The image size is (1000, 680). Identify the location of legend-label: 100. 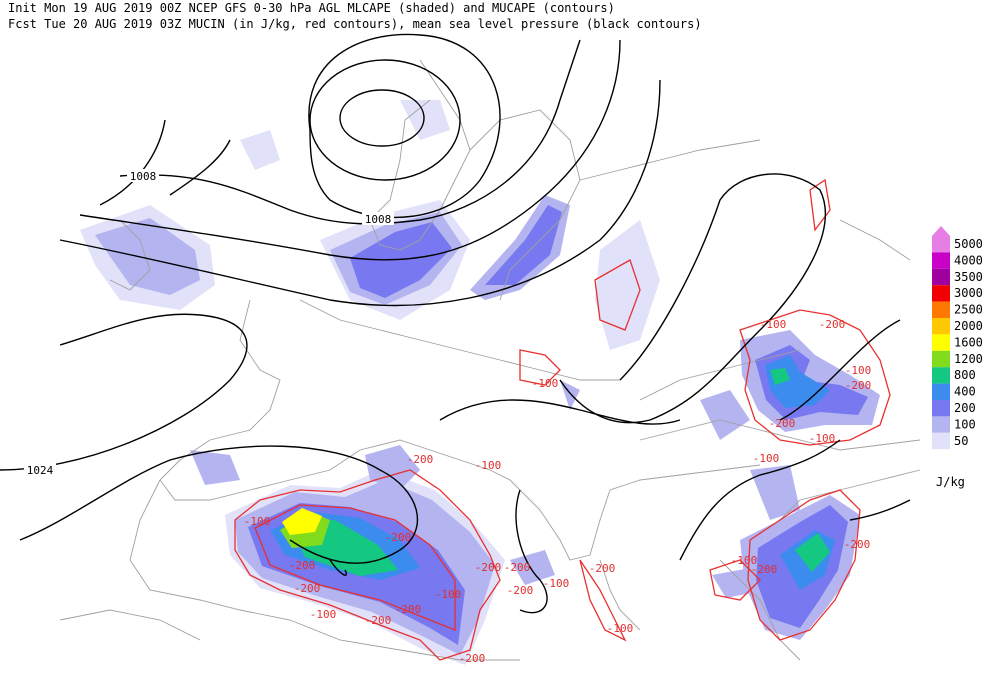
(965, 424).